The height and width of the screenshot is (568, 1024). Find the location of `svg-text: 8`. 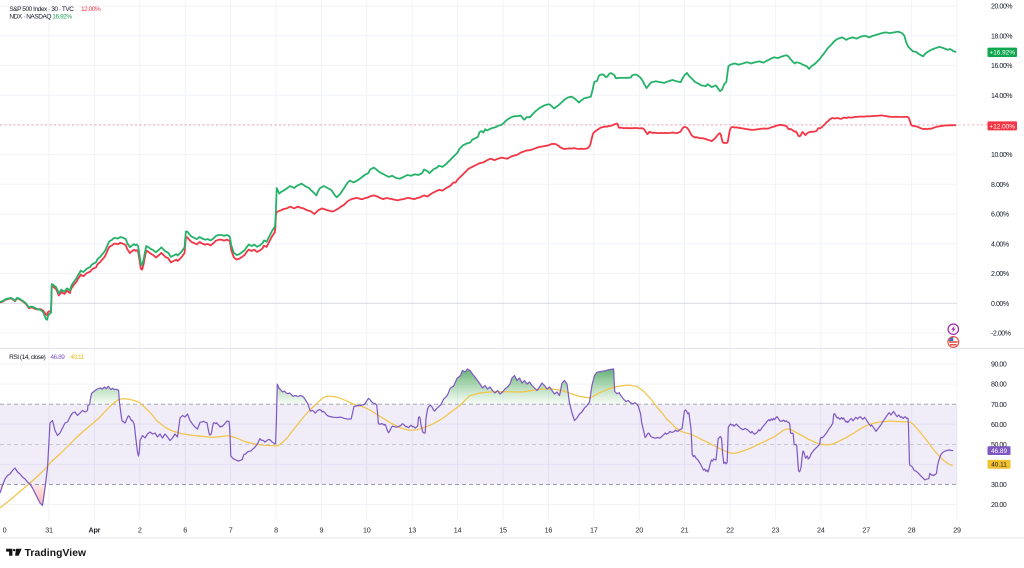

svg-text: 8 is located at coordinates (276, 529).